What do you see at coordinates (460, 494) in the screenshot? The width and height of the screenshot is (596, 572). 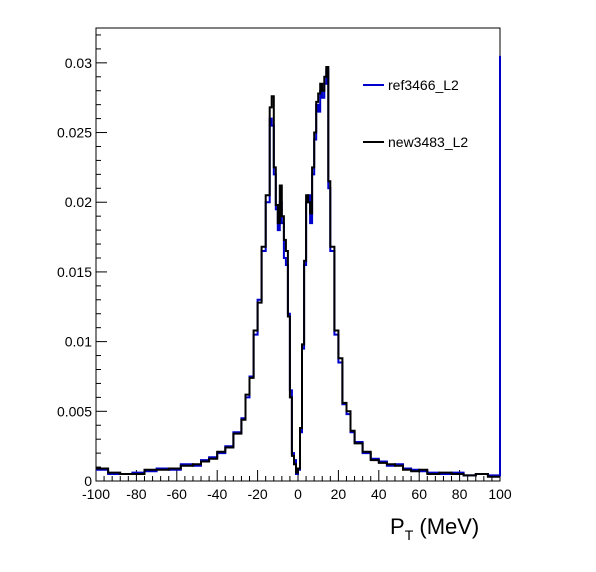 I see `x-tick-label: 80` at bounding box center [460, 494].